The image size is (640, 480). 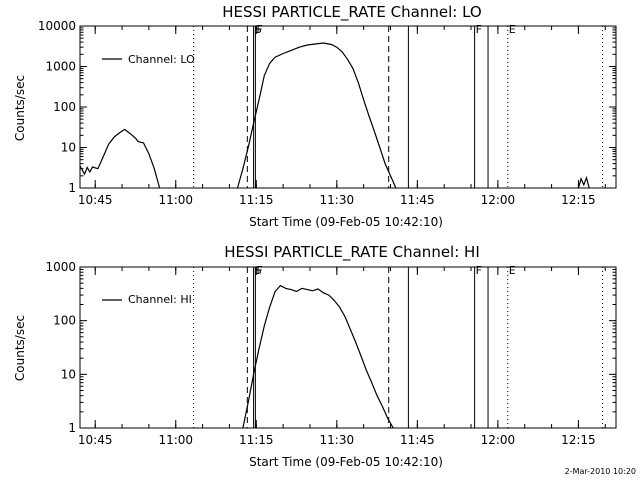 I want to click on chart-title-hi: HESSI PARTICLE_RATE Channel: HI, so click(x=352, y=252).